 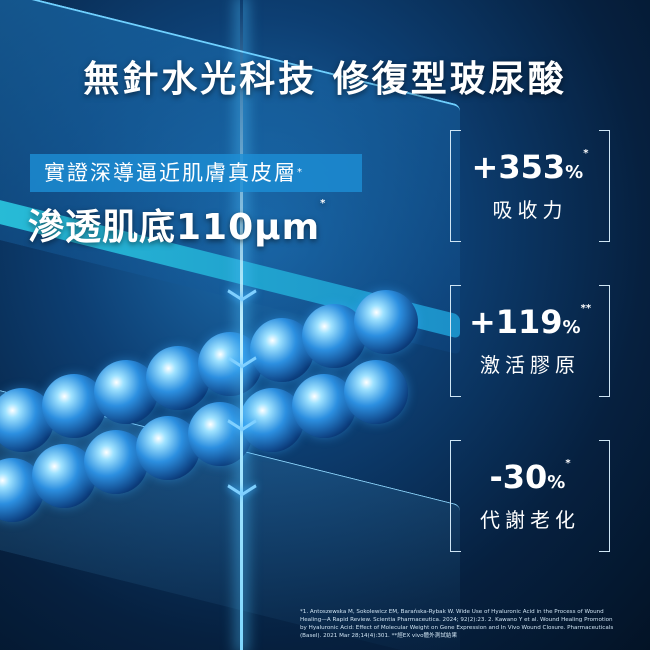 I want to click on stat-absorption: +353%* 吸收力, so click(x=530, y=186).